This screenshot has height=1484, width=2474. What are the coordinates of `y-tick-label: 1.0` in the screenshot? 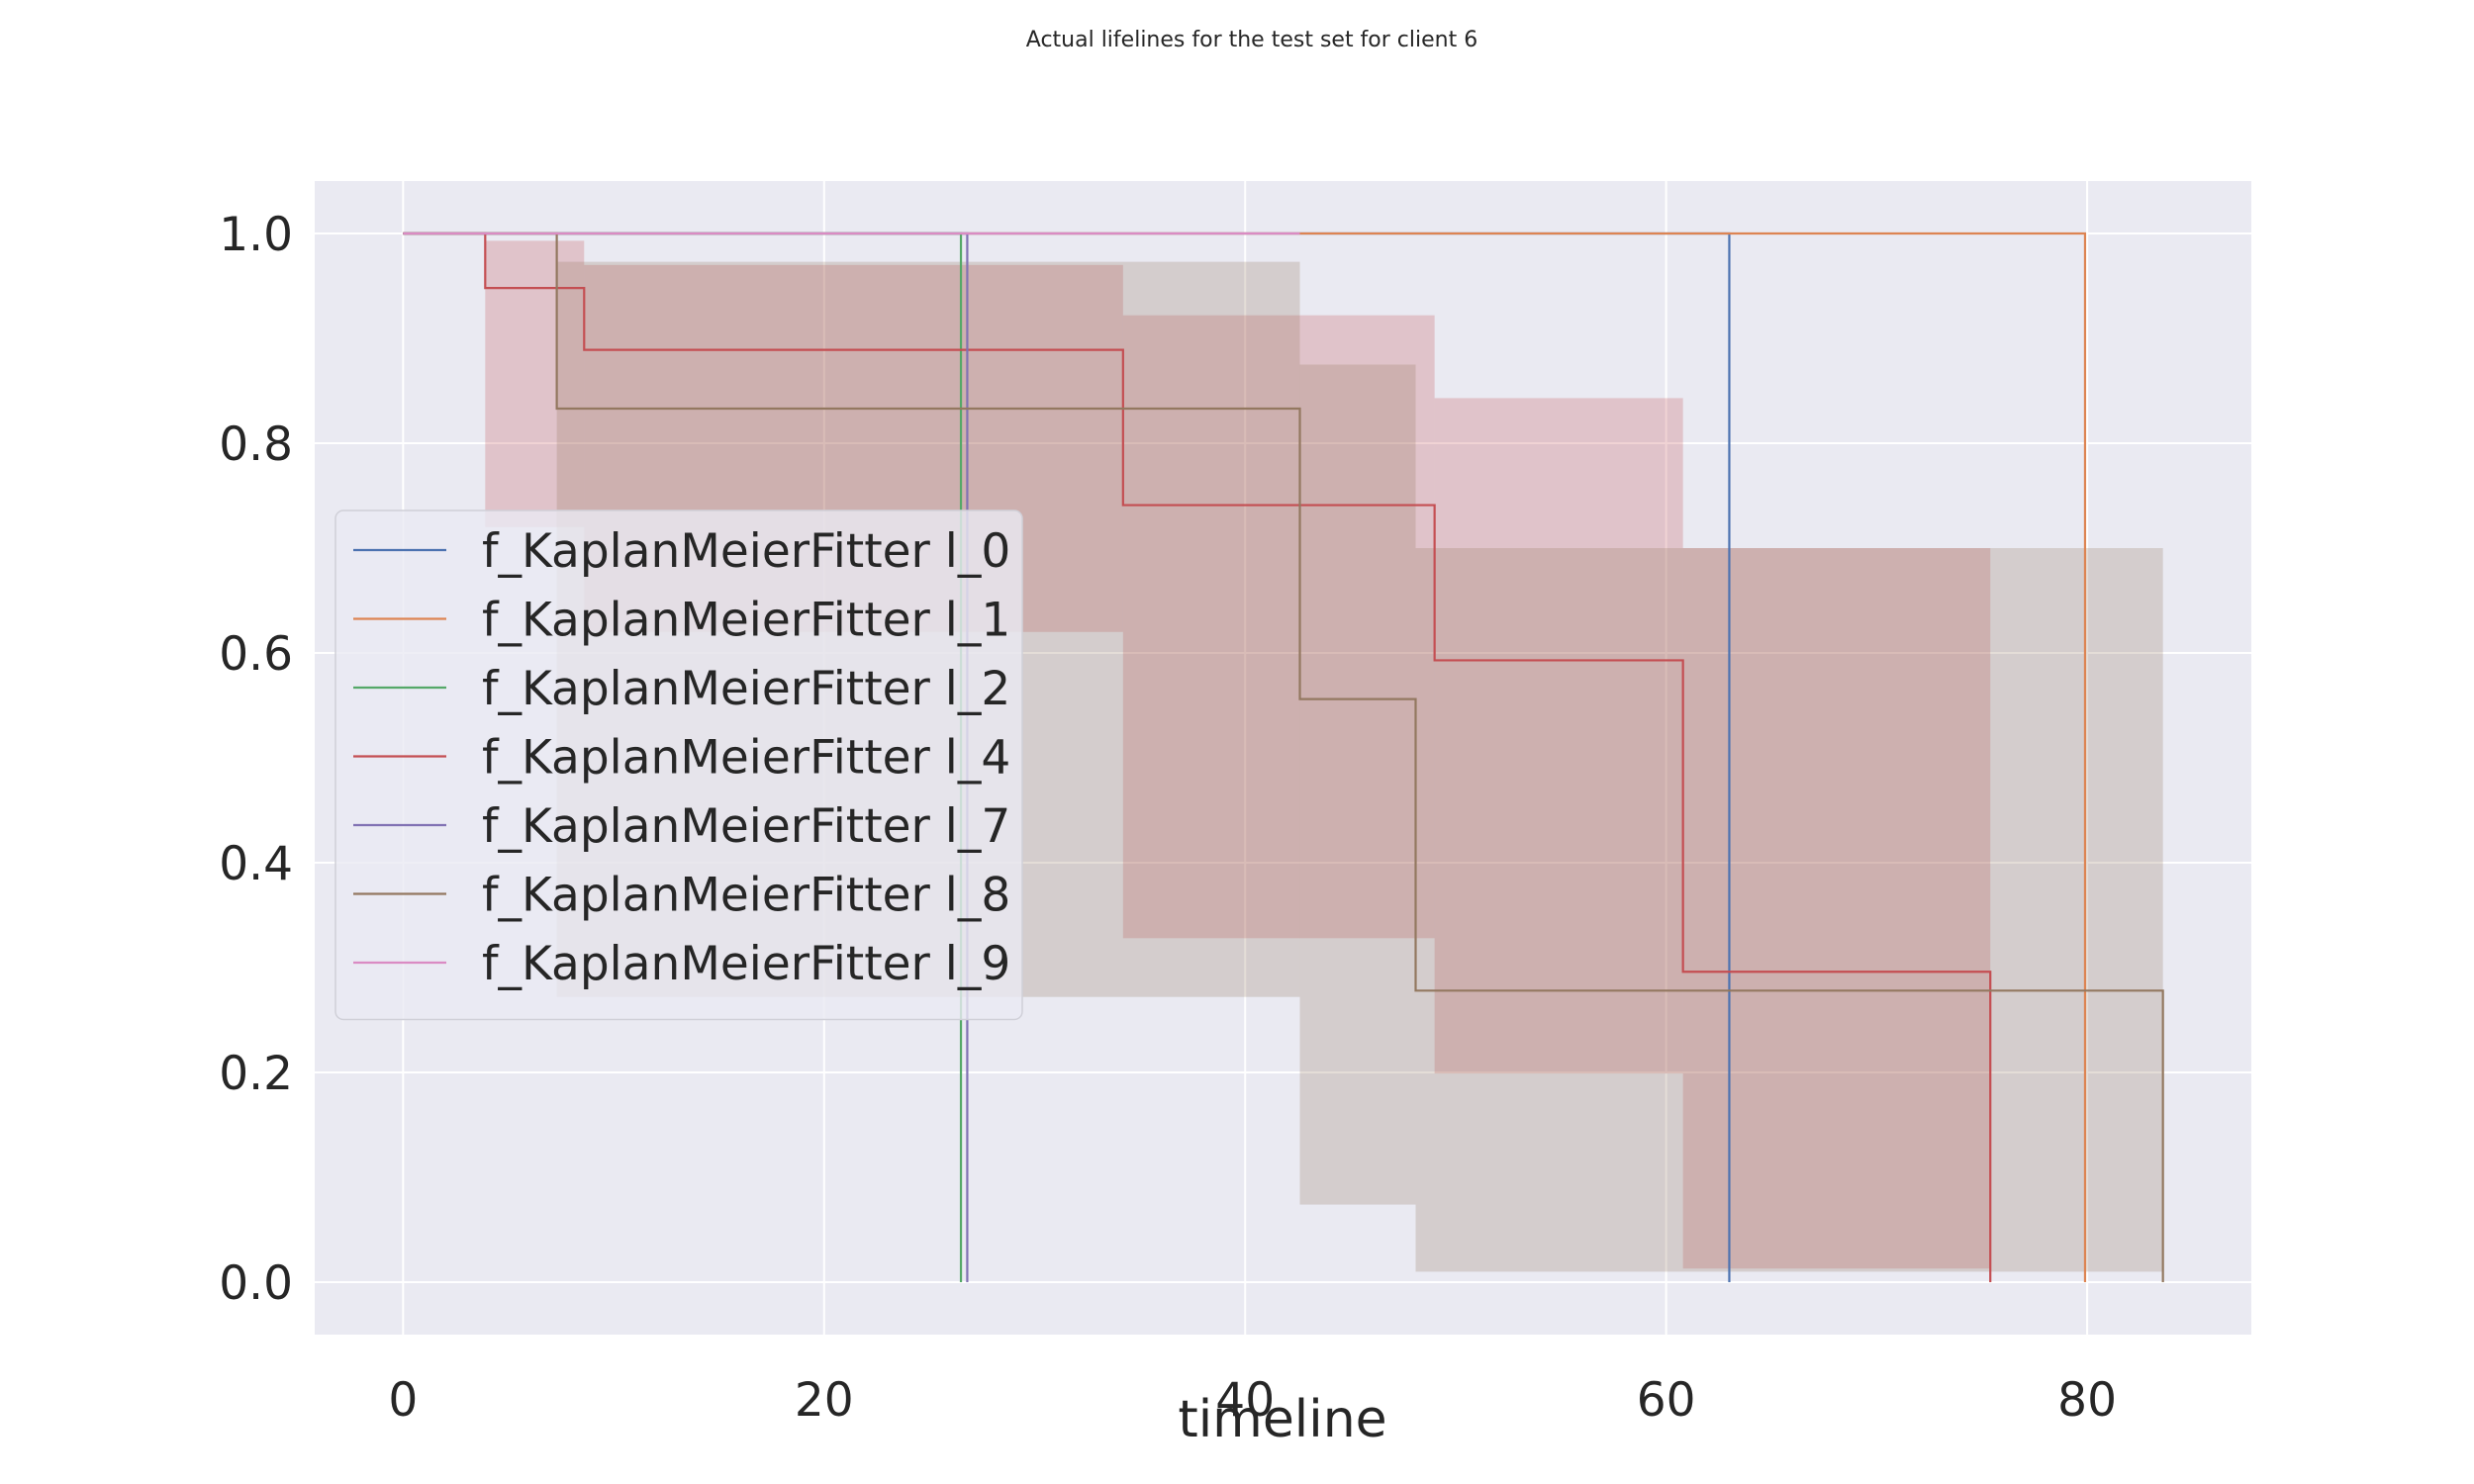 It's located at (256, 235).